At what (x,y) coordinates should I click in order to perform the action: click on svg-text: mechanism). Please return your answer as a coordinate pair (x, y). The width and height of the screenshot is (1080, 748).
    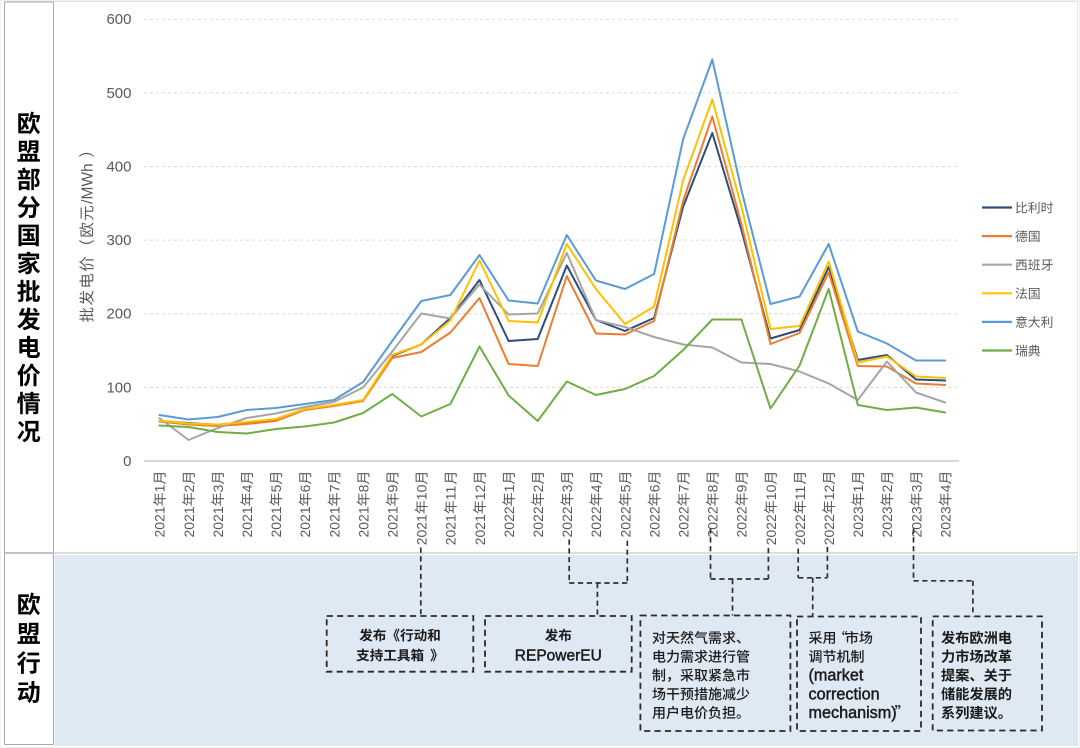
    Looking at the image, I should click on (853, 713).